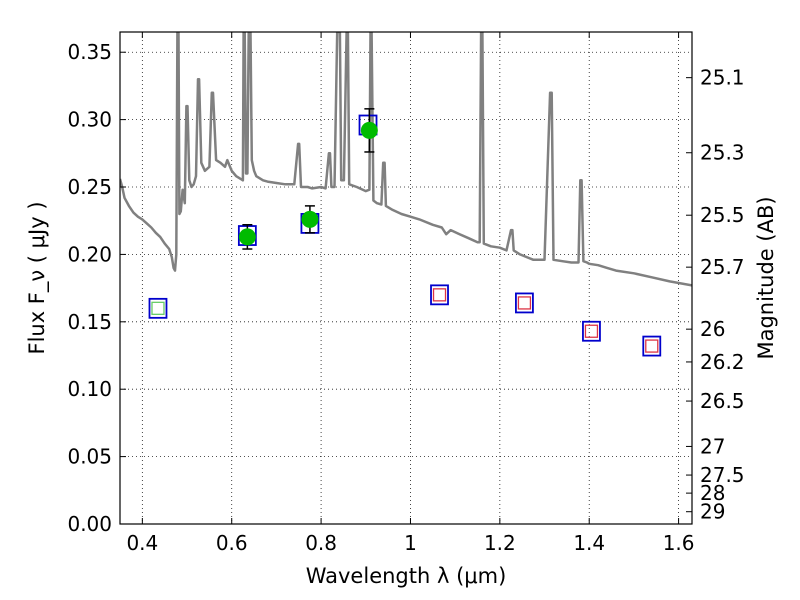 The image size is (800, 600). I want to click on observed-points, so click(308, 179).